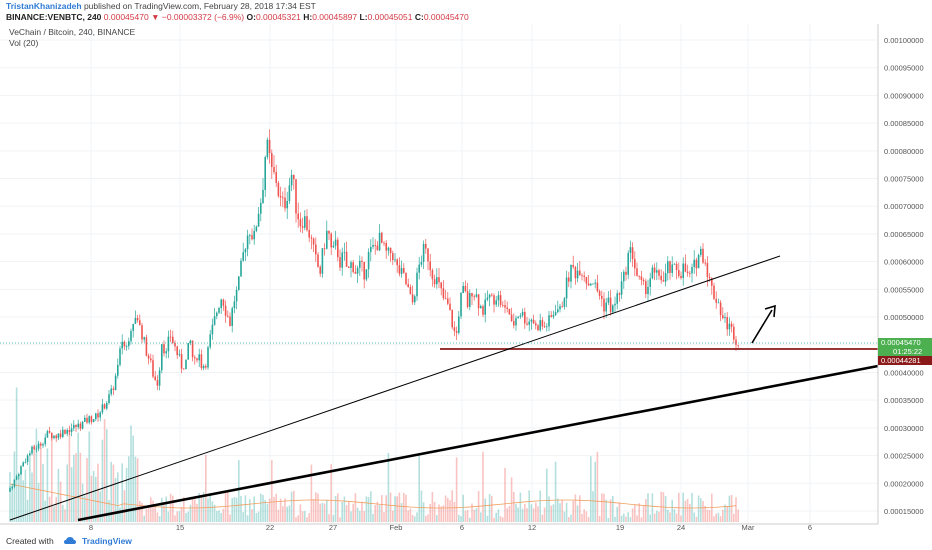 The image size is (932, 550). What do you see at coordinates (532, 527) in the screenshot?
I see `x-tick-label: 12` at bounding box center [532, 527].